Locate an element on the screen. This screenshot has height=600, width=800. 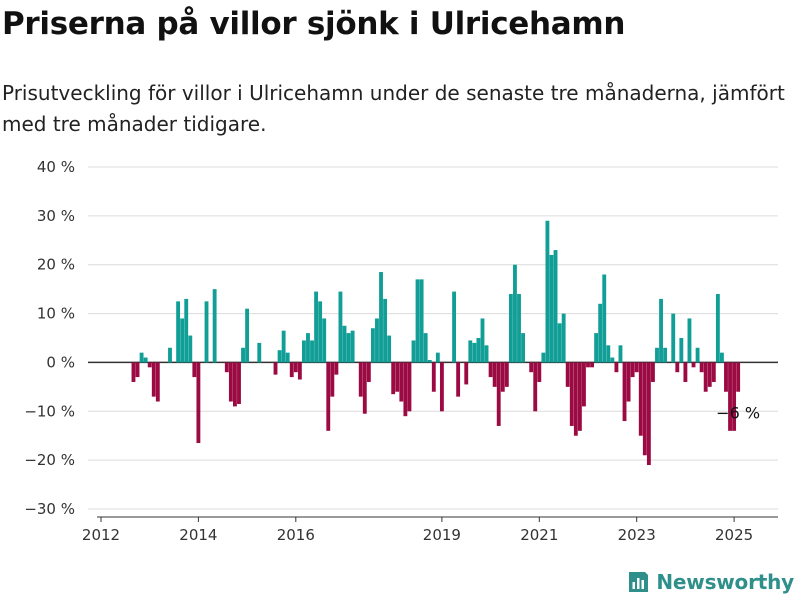
x-tick-label: 2023 is located at coordinates (637, 535).